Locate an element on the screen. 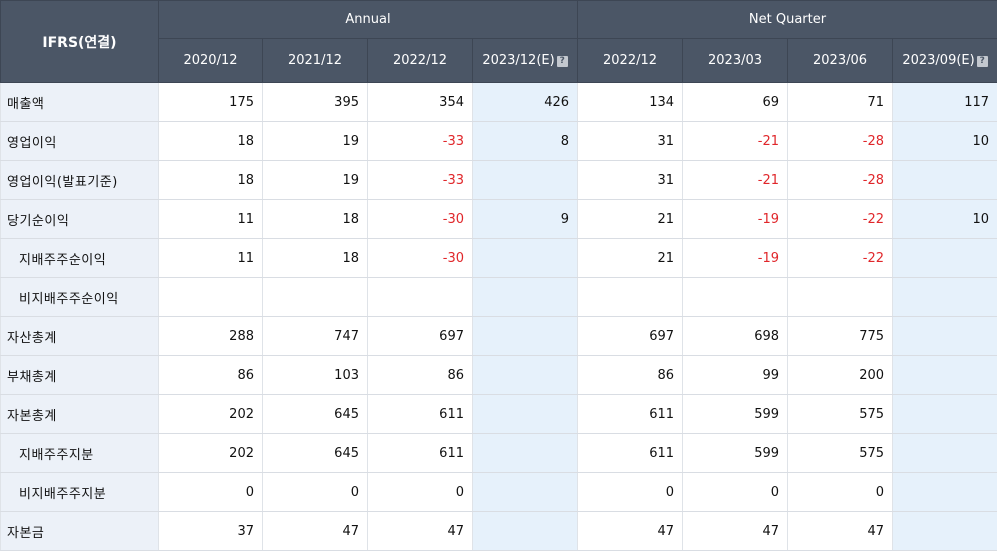 The width and height of the screenshot is (997, 552). period-label: 2023/09(E) is located at coordinates (938, 60).